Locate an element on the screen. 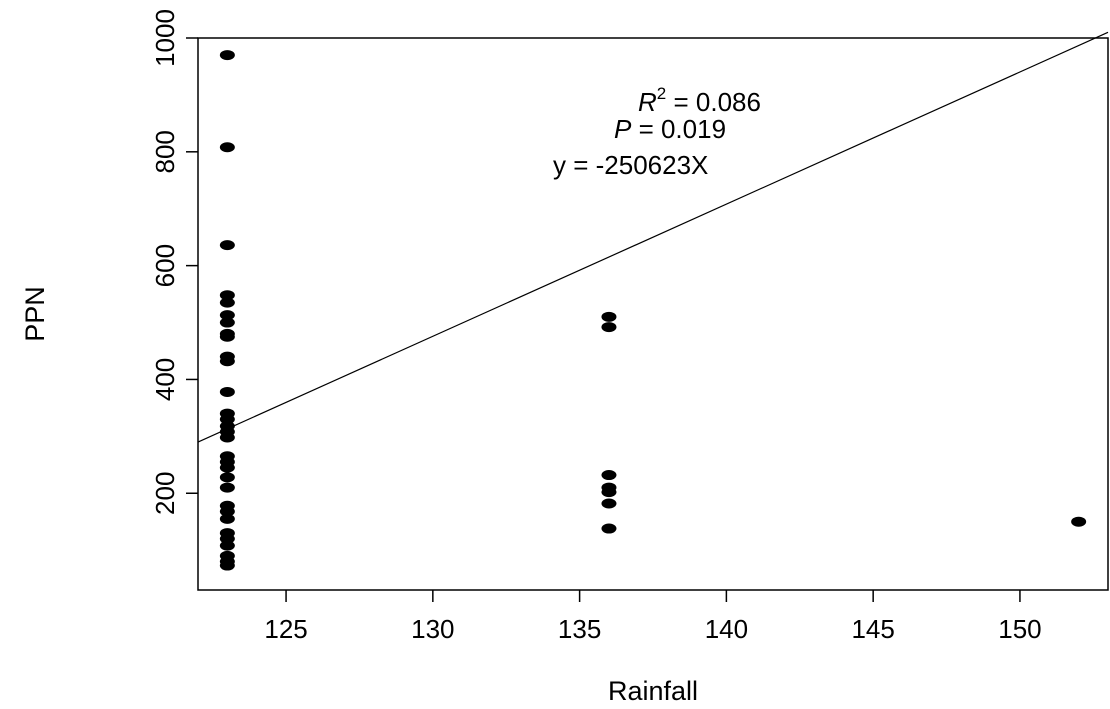  r-superscript: 2 is located at coordinates (661, 93).